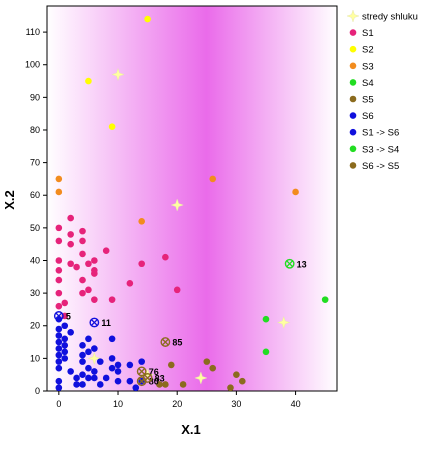  I want to click on point-label: 13, so click(302, 264).